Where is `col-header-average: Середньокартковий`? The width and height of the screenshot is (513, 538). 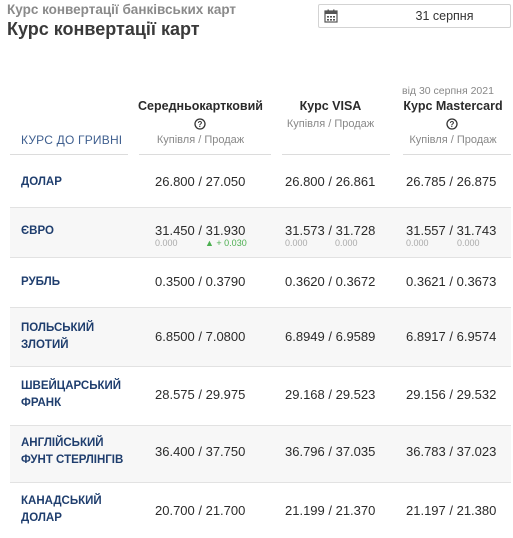 col-header-average: Середньокартковий is located at coordinates (200, 106).